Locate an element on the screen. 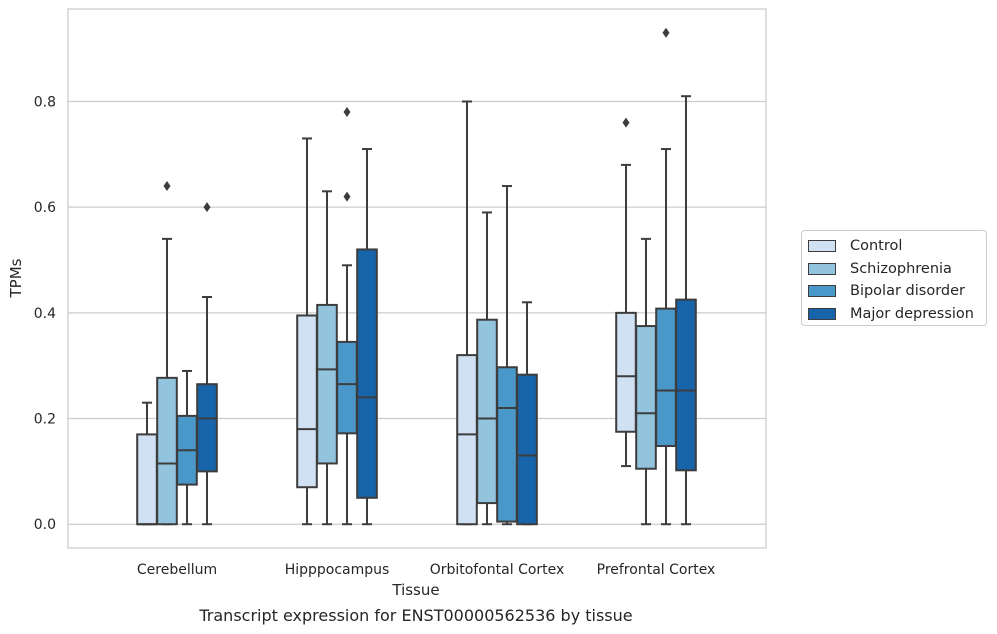  y-tick-label: 0.2 is located at coordinates (45, 420).